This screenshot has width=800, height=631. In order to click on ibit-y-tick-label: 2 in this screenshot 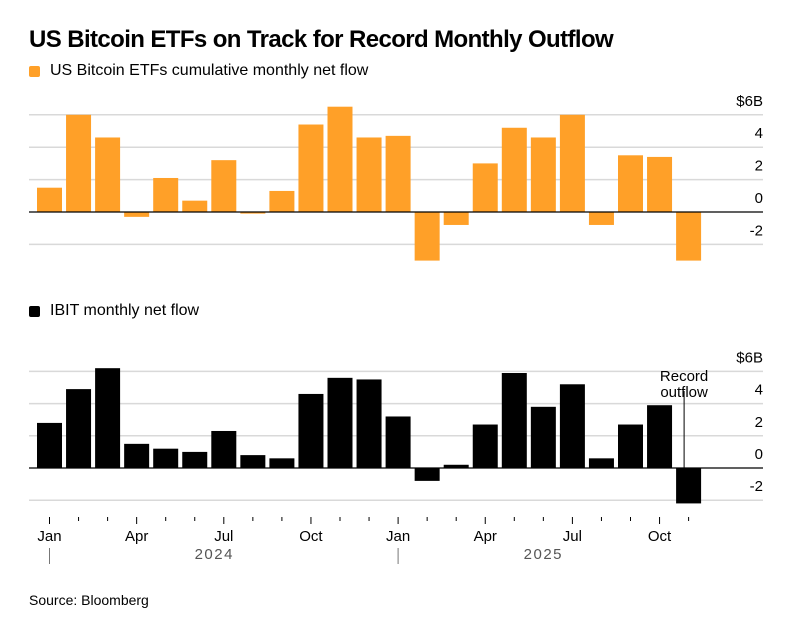, I will do `click(759, 422)`.